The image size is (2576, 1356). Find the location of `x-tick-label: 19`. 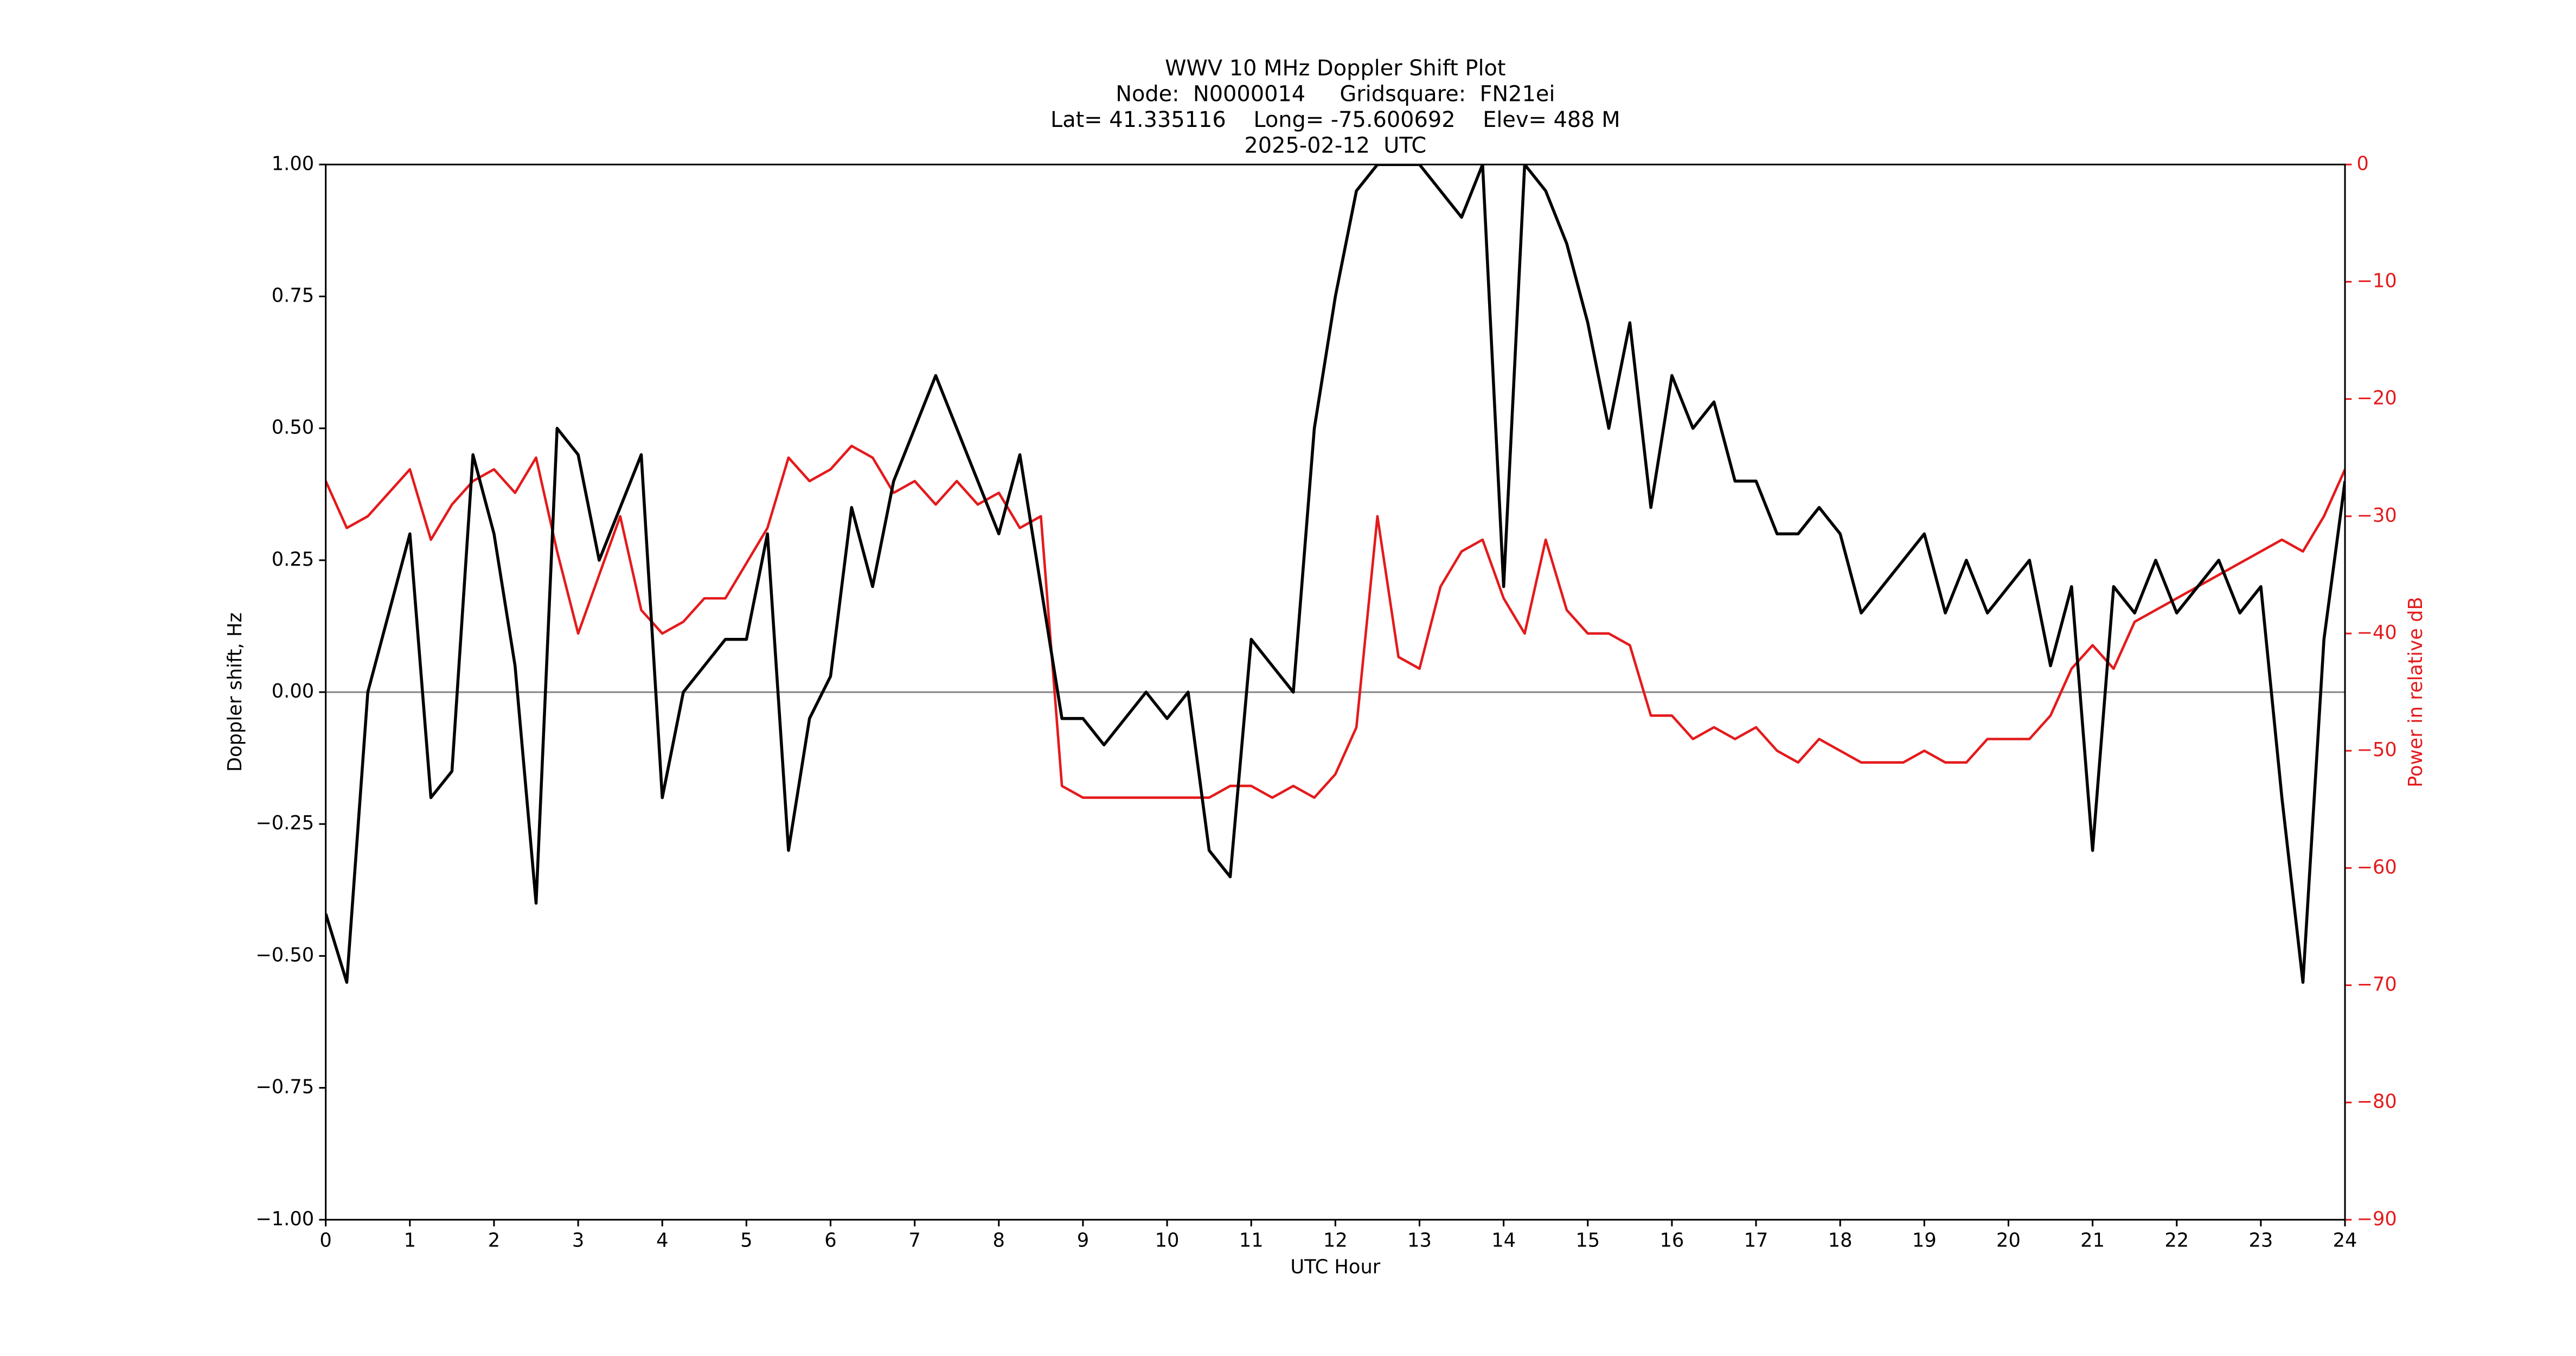

x-tick-label: 19 is located at coordinates (1924, 1241).